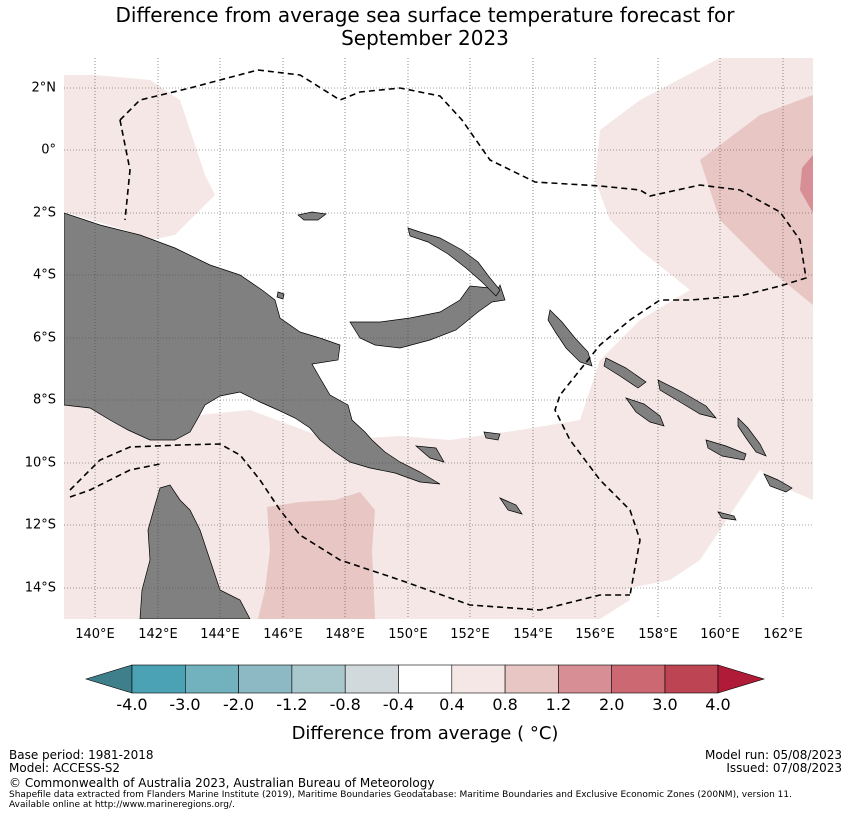  Describe the element at coordinates (595, 634) in the screenshot. I see `lon-label: 156°E` at that location.